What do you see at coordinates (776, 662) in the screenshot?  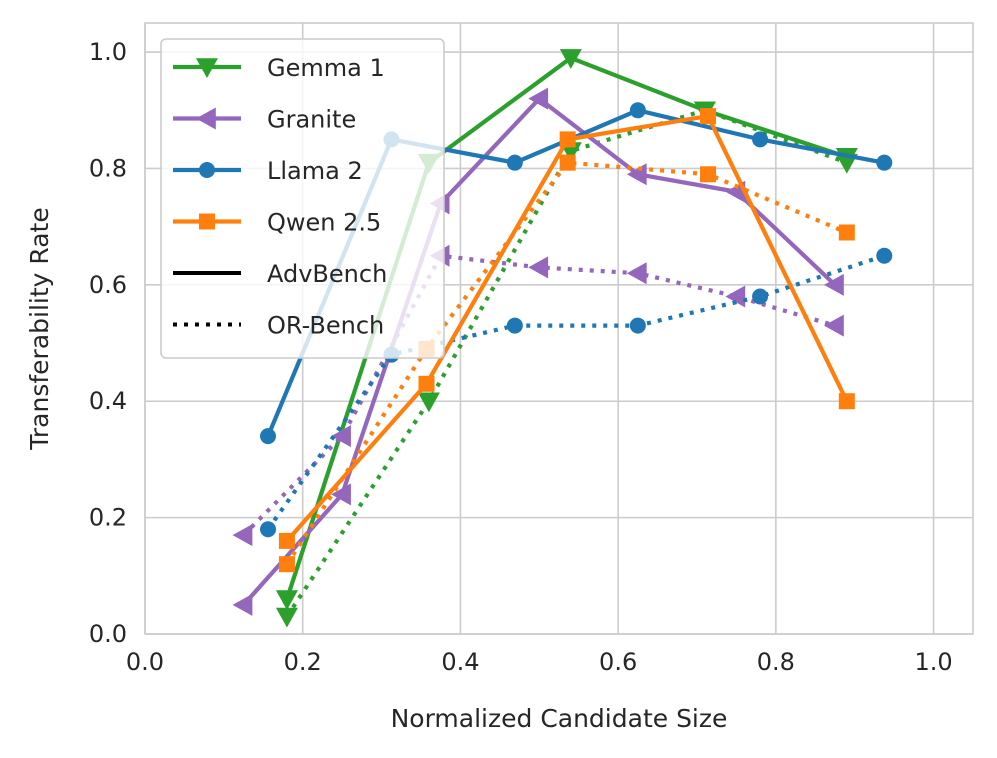 I see `x-tick-label: 0.8` at bounding box center [776, 662].